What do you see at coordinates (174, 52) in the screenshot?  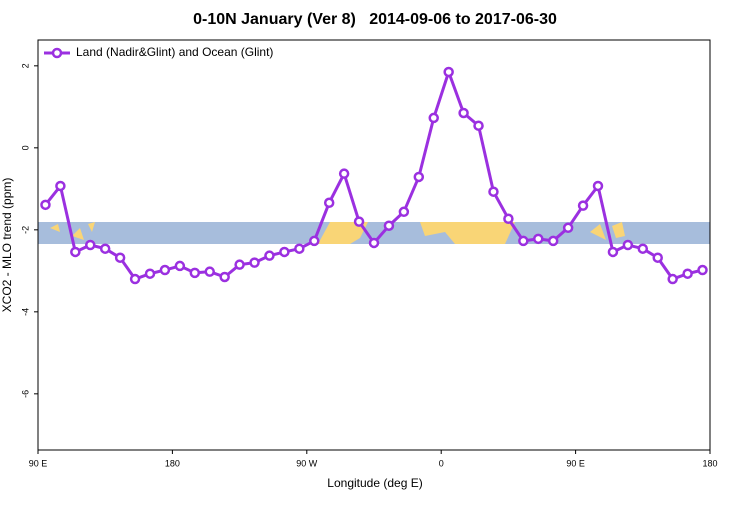 I see `legend-label: Land (Nadir&Glint) and Ocean (Glint)` at bounding box center [174, 52].